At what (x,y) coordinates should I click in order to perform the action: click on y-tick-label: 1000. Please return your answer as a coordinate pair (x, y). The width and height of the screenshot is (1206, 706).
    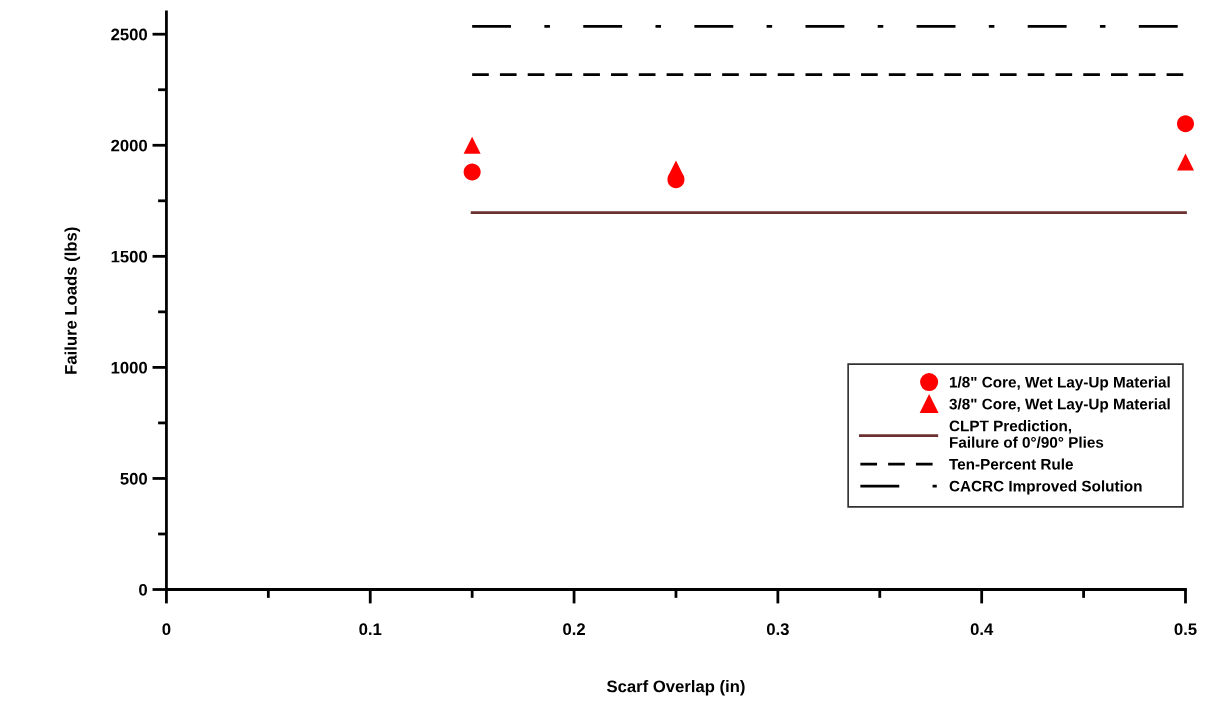
    Looking at the image, I should click on (129, 367).